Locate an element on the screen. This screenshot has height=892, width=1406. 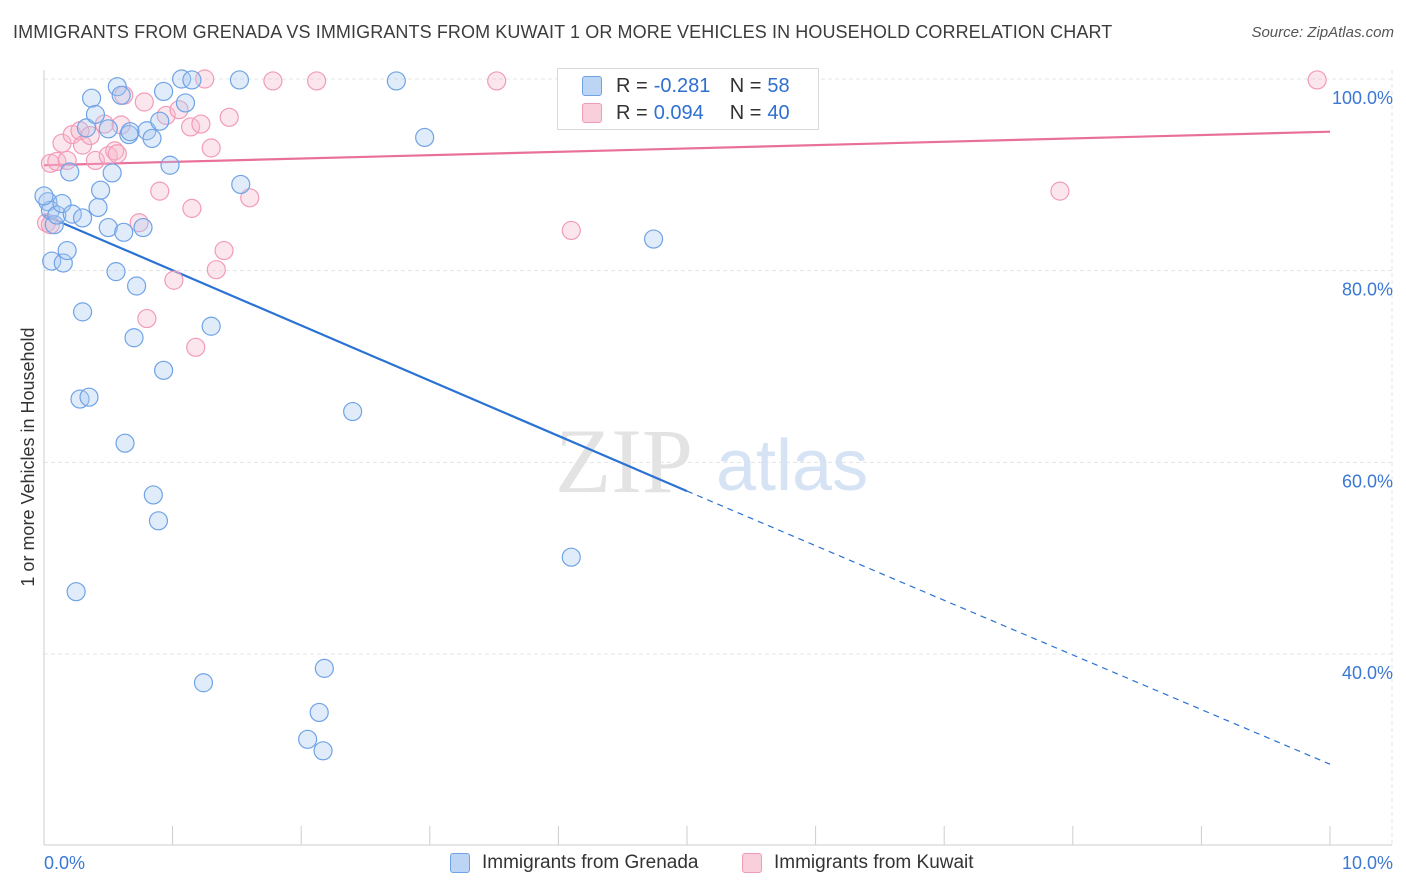
source-label: Source: ZipAtlas.com is located at coordinates (1322, 32).